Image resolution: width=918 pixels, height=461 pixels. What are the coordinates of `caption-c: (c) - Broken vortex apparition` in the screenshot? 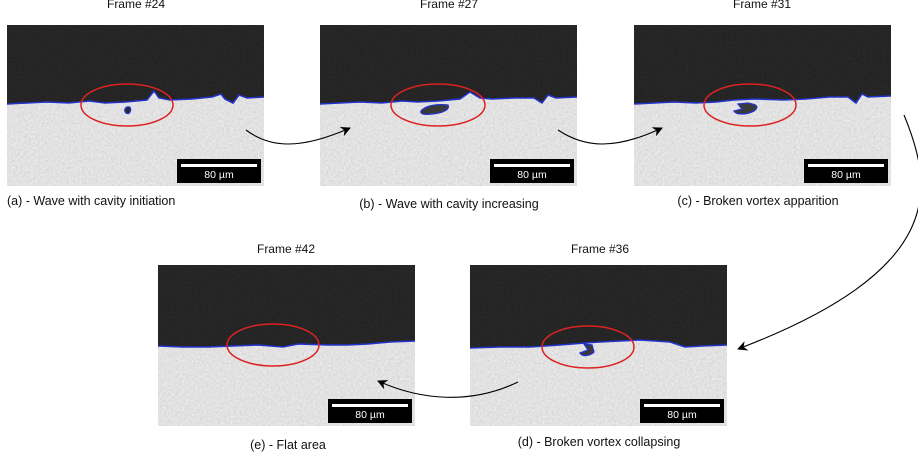 It's located at (758, 201).